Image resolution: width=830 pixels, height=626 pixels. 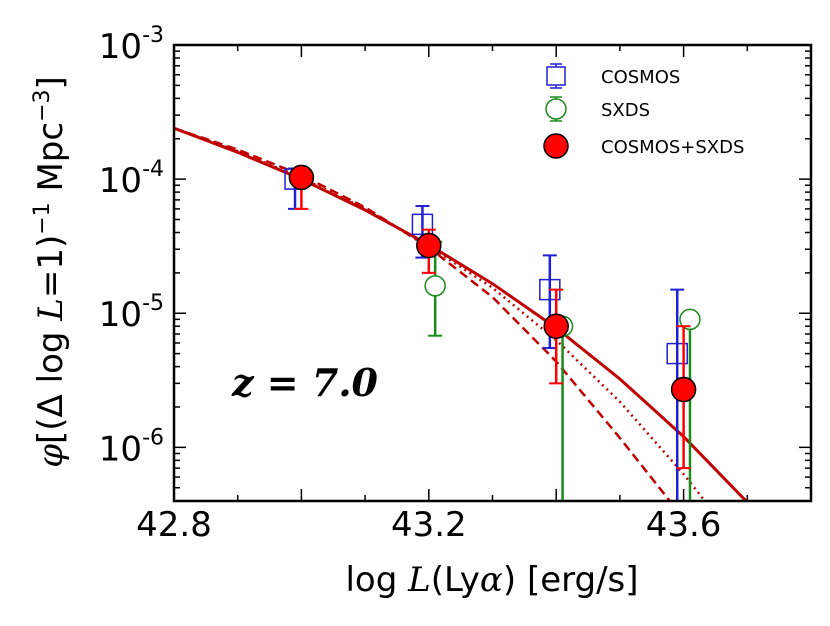 What do you see at coordinates (131, 447) in the screenshot?
I see `y-tick-label: 10⁻⁶` at bounding box center [131, 447].